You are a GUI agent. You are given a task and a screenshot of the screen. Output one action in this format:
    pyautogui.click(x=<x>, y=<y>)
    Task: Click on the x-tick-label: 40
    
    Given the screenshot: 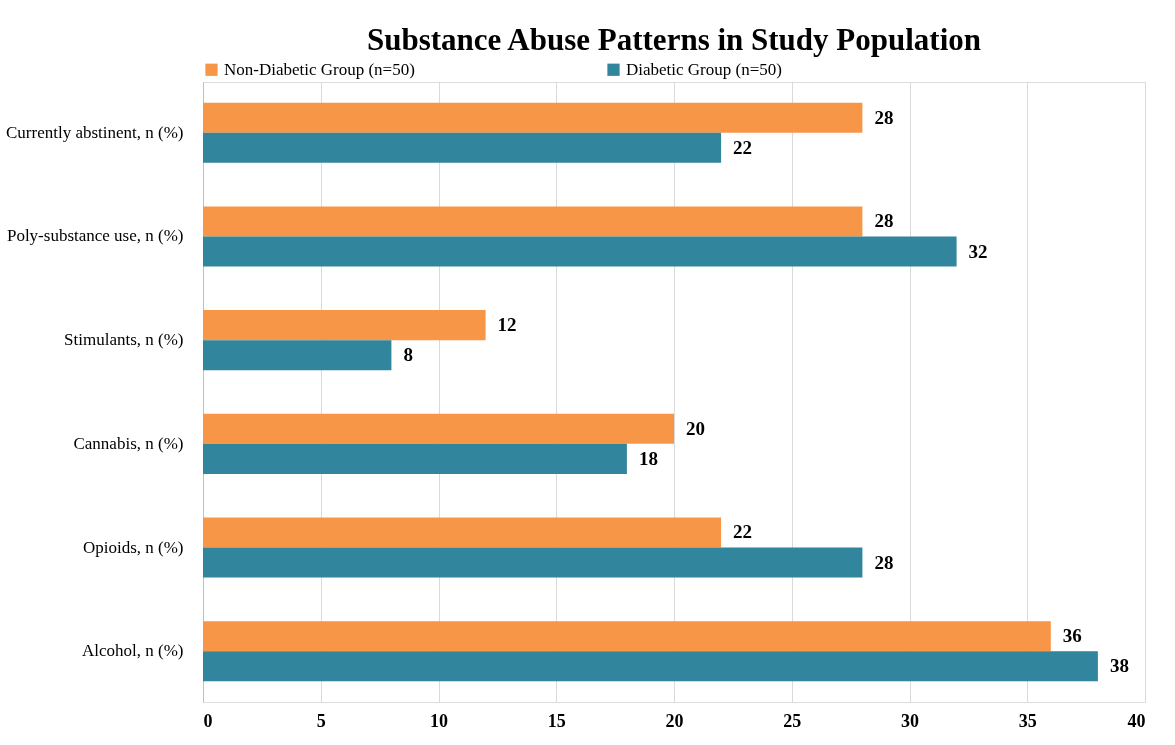 What is the action you would take?
    pyautogui.click(x=1136, y=720)
    